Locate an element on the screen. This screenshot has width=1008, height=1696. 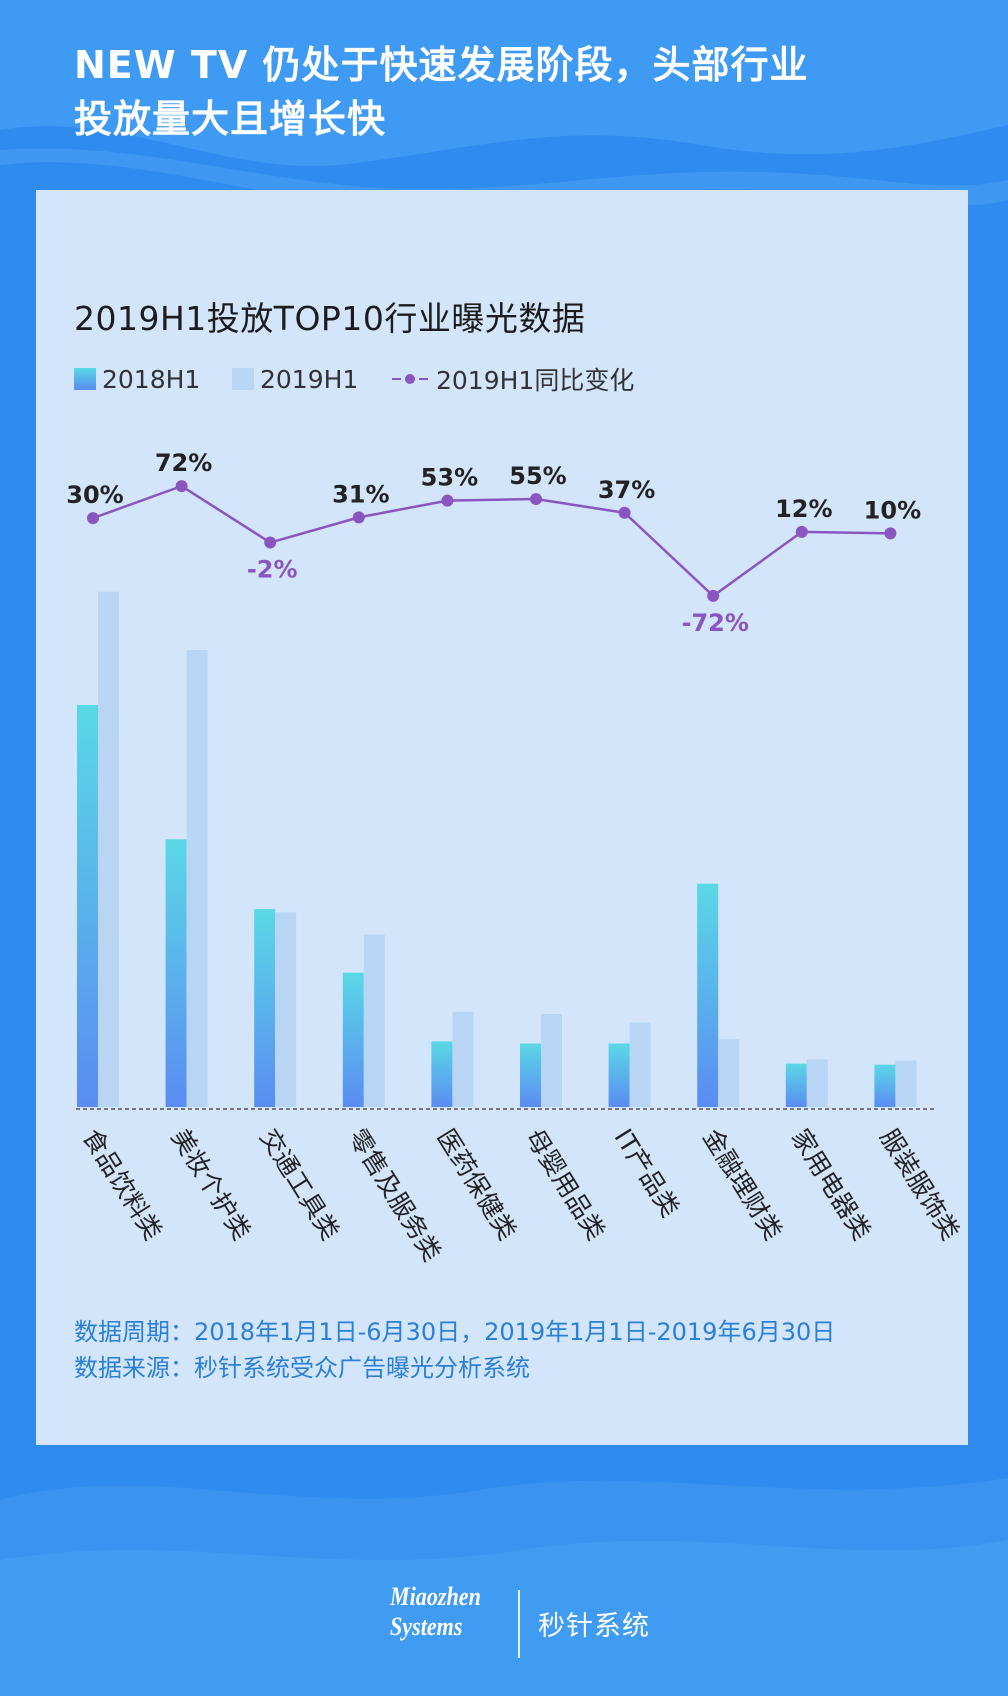
legend-2018h1-swatch is located at coordinates (85, 379).